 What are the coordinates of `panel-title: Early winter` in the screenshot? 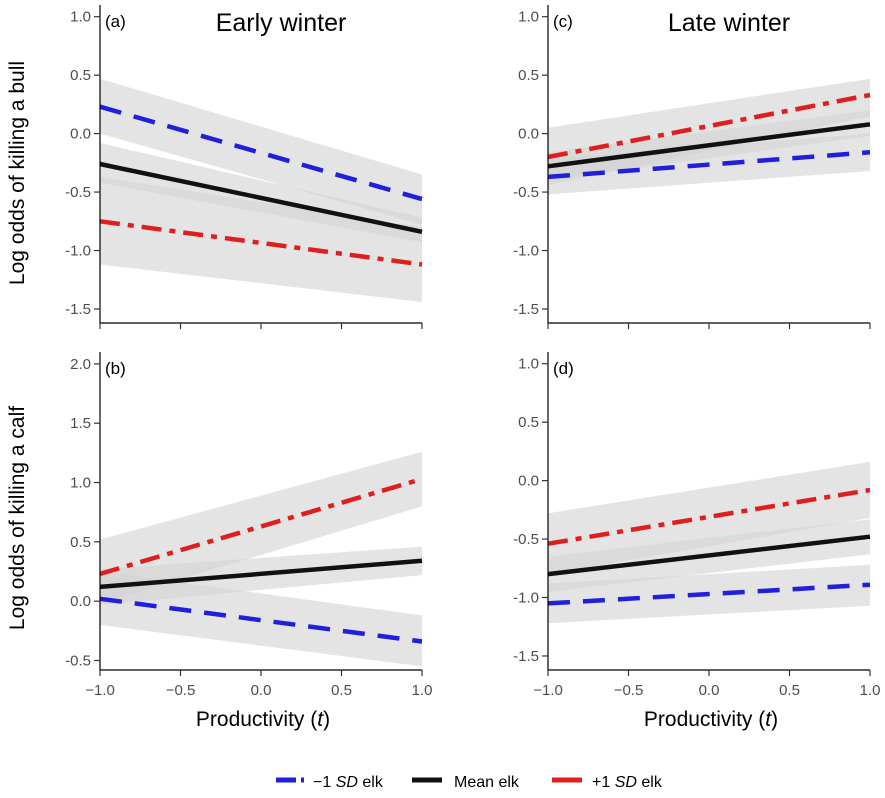 It's located at (281, 23).